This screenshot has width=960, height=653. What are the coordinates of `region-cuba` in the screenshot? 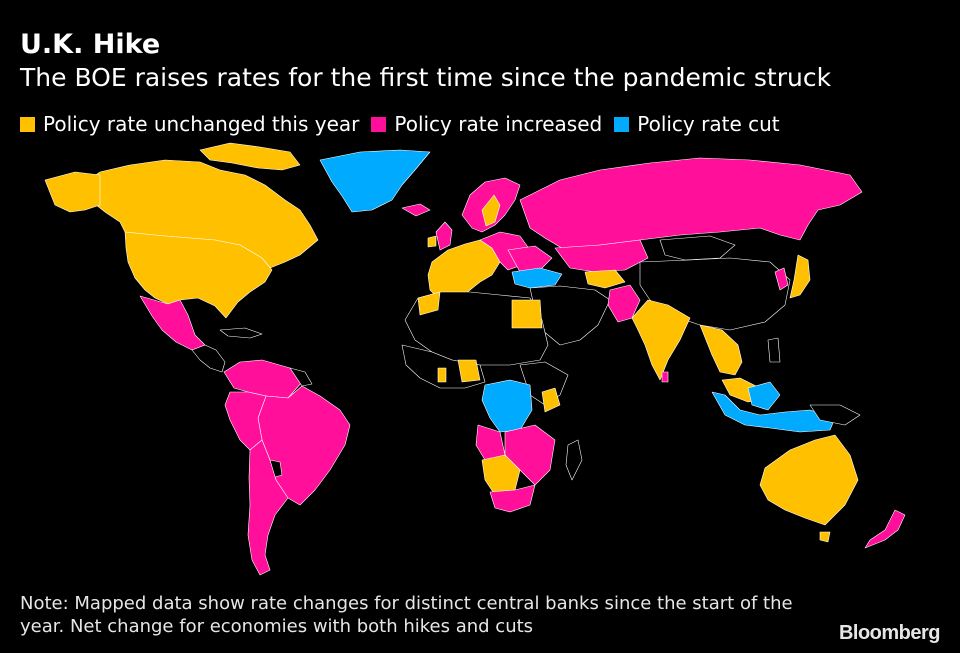 It's located at (241, 333).